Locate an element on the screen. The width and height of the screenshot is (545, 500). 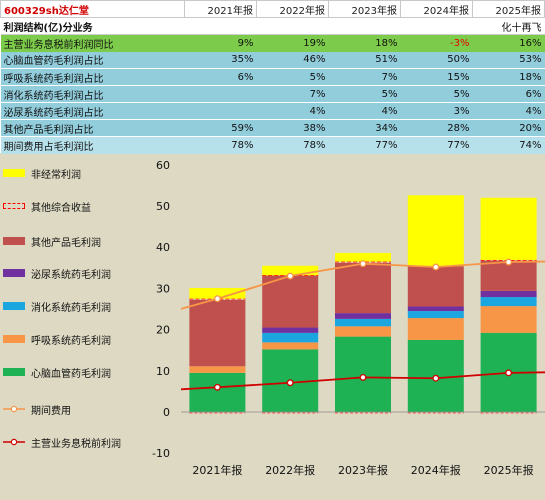
row-value: 74% is located at coordinates (508, 145).